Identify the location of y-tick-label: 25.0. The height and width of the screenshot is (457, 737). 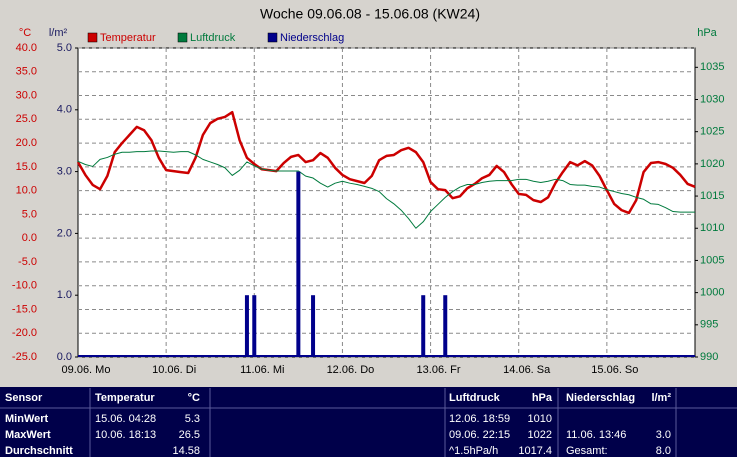
(26, 119).